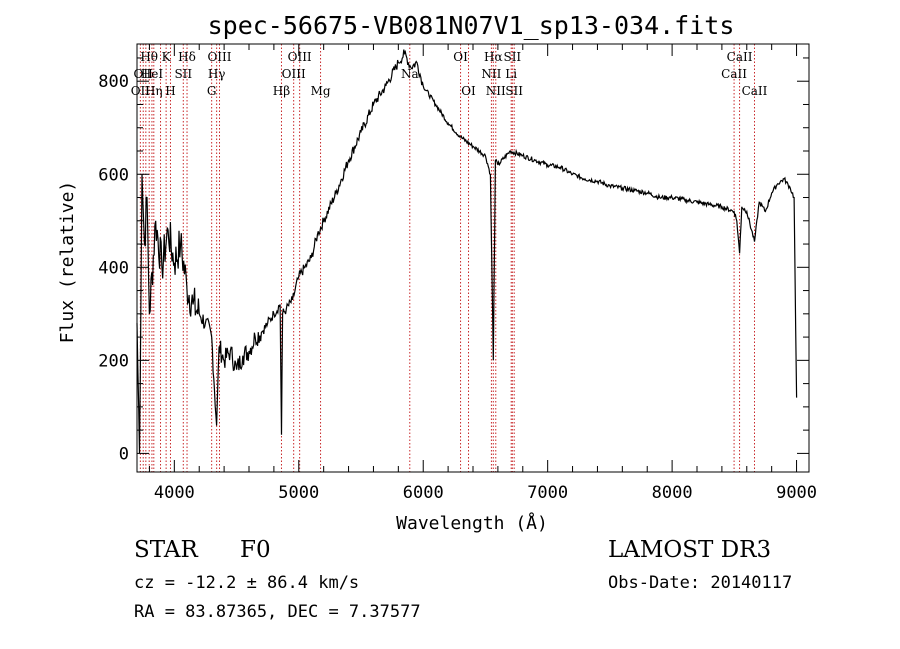 This screenshot has height=649, width=900. Describe the element at coordinates (113, 268) in the screenshot. I see `y-tick-label: 400` at that location.